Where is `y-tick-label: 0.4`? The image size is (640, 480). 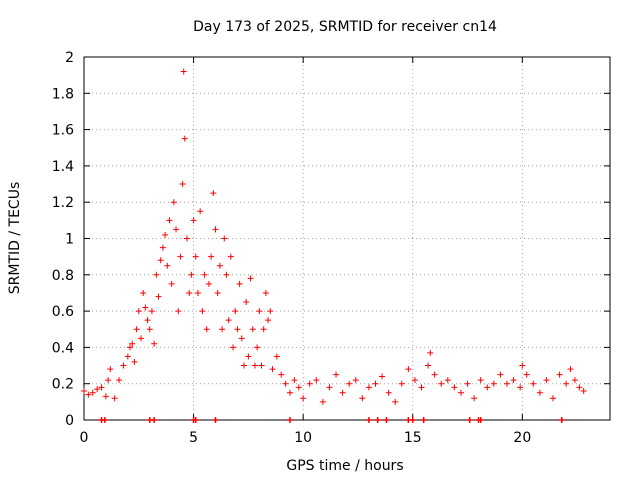 y-tick-label: 0.4 is located at coordinates (63, 348).